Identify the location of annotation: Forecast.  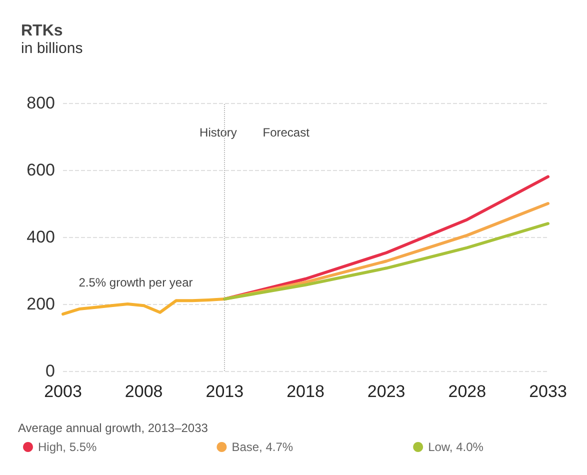
(286, 132).